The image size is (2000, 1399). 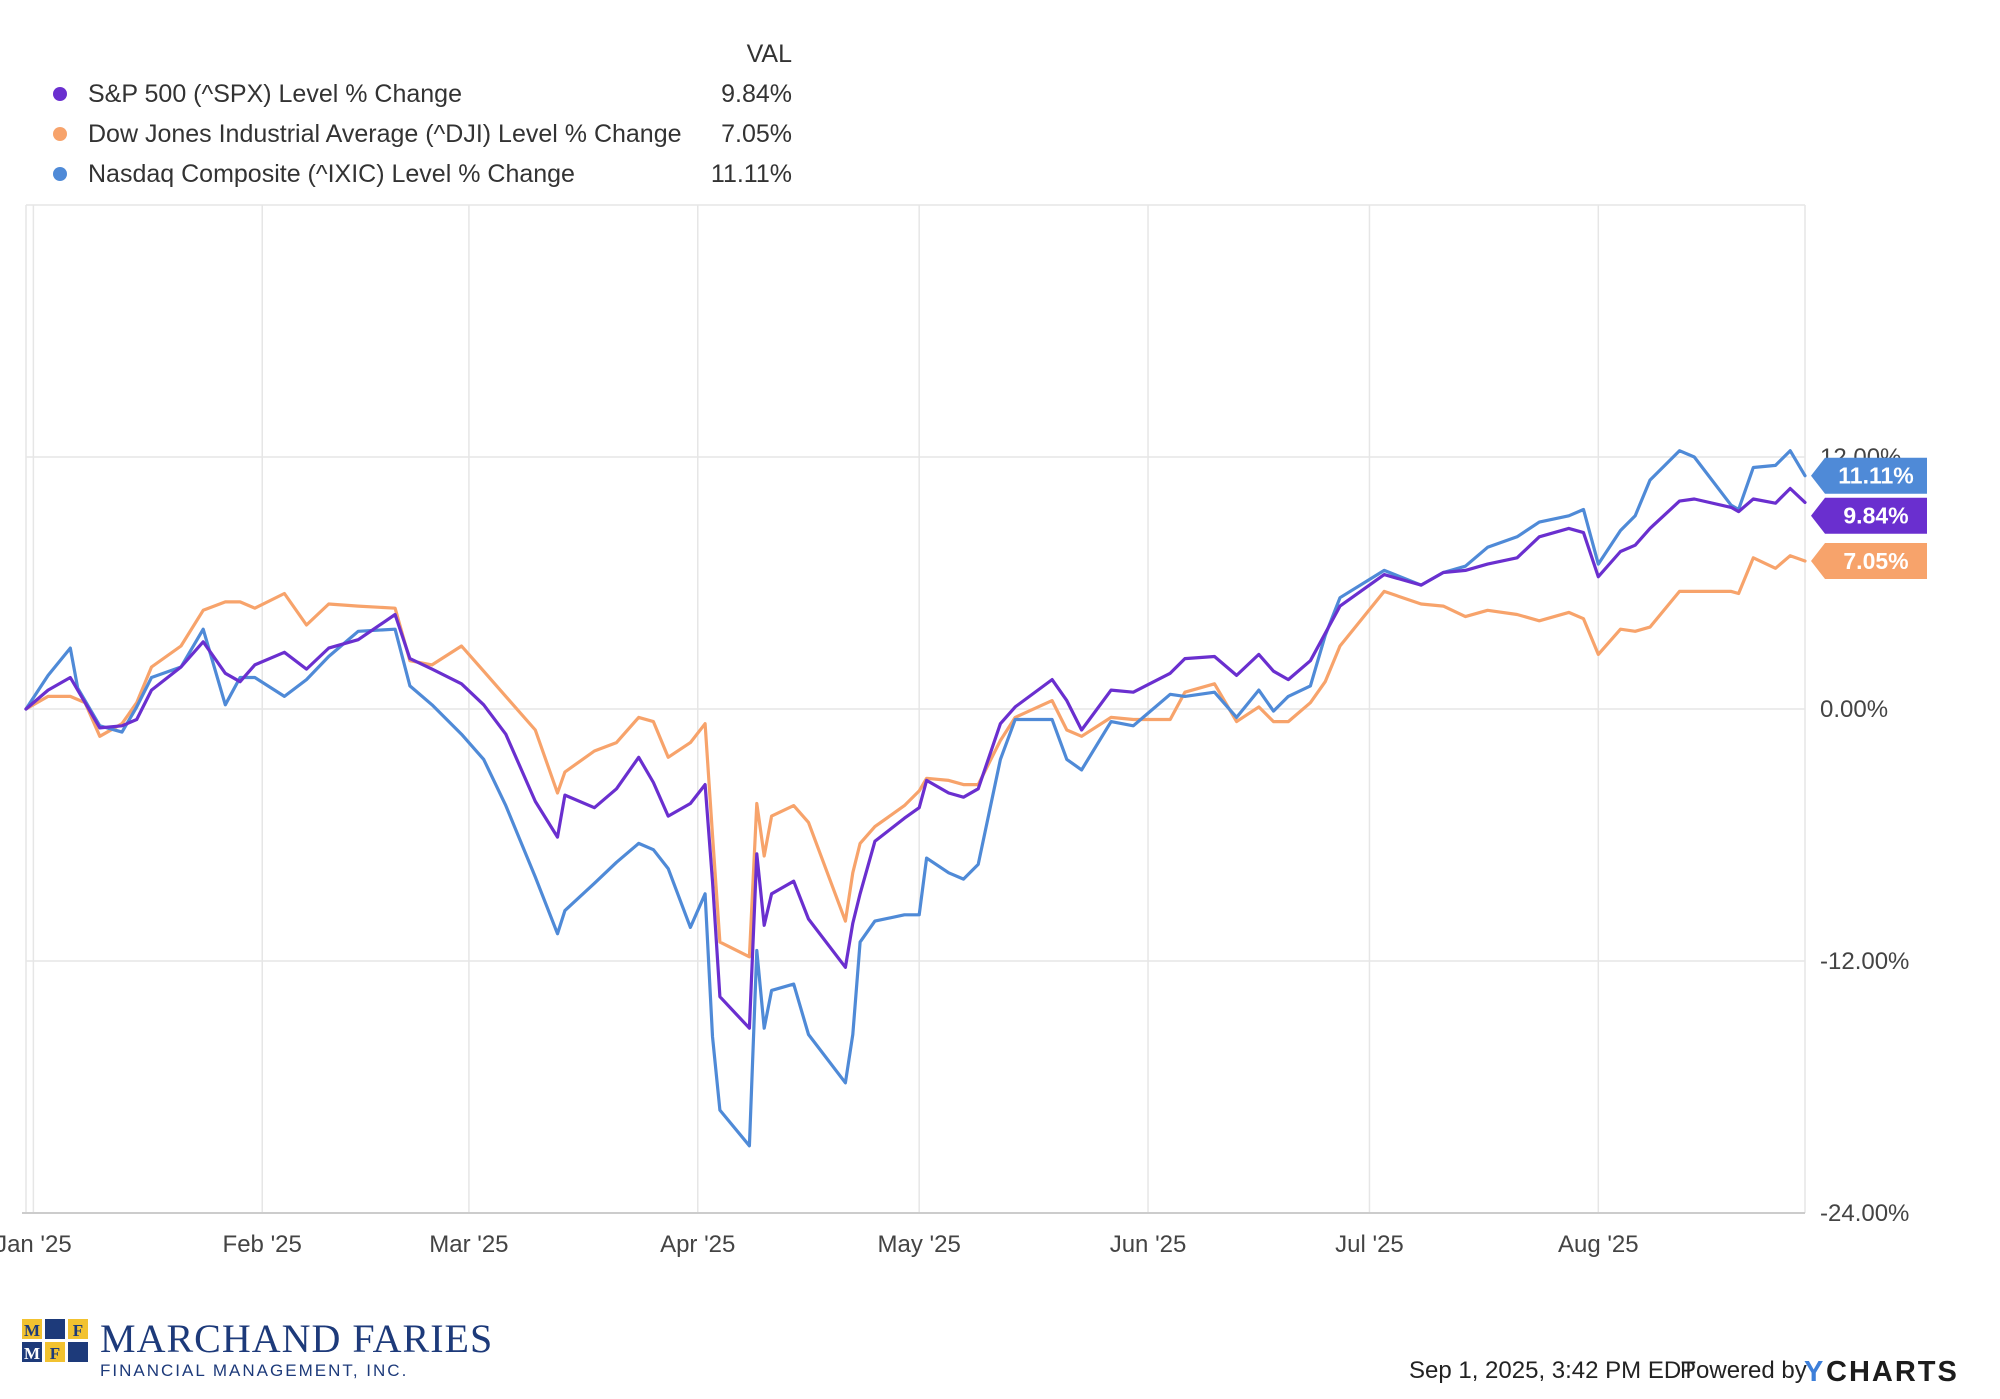 I want to click on footer-timestamp: Sep 1, 2025, 3:42 PM EDT, so click(x=1552, y=1370).